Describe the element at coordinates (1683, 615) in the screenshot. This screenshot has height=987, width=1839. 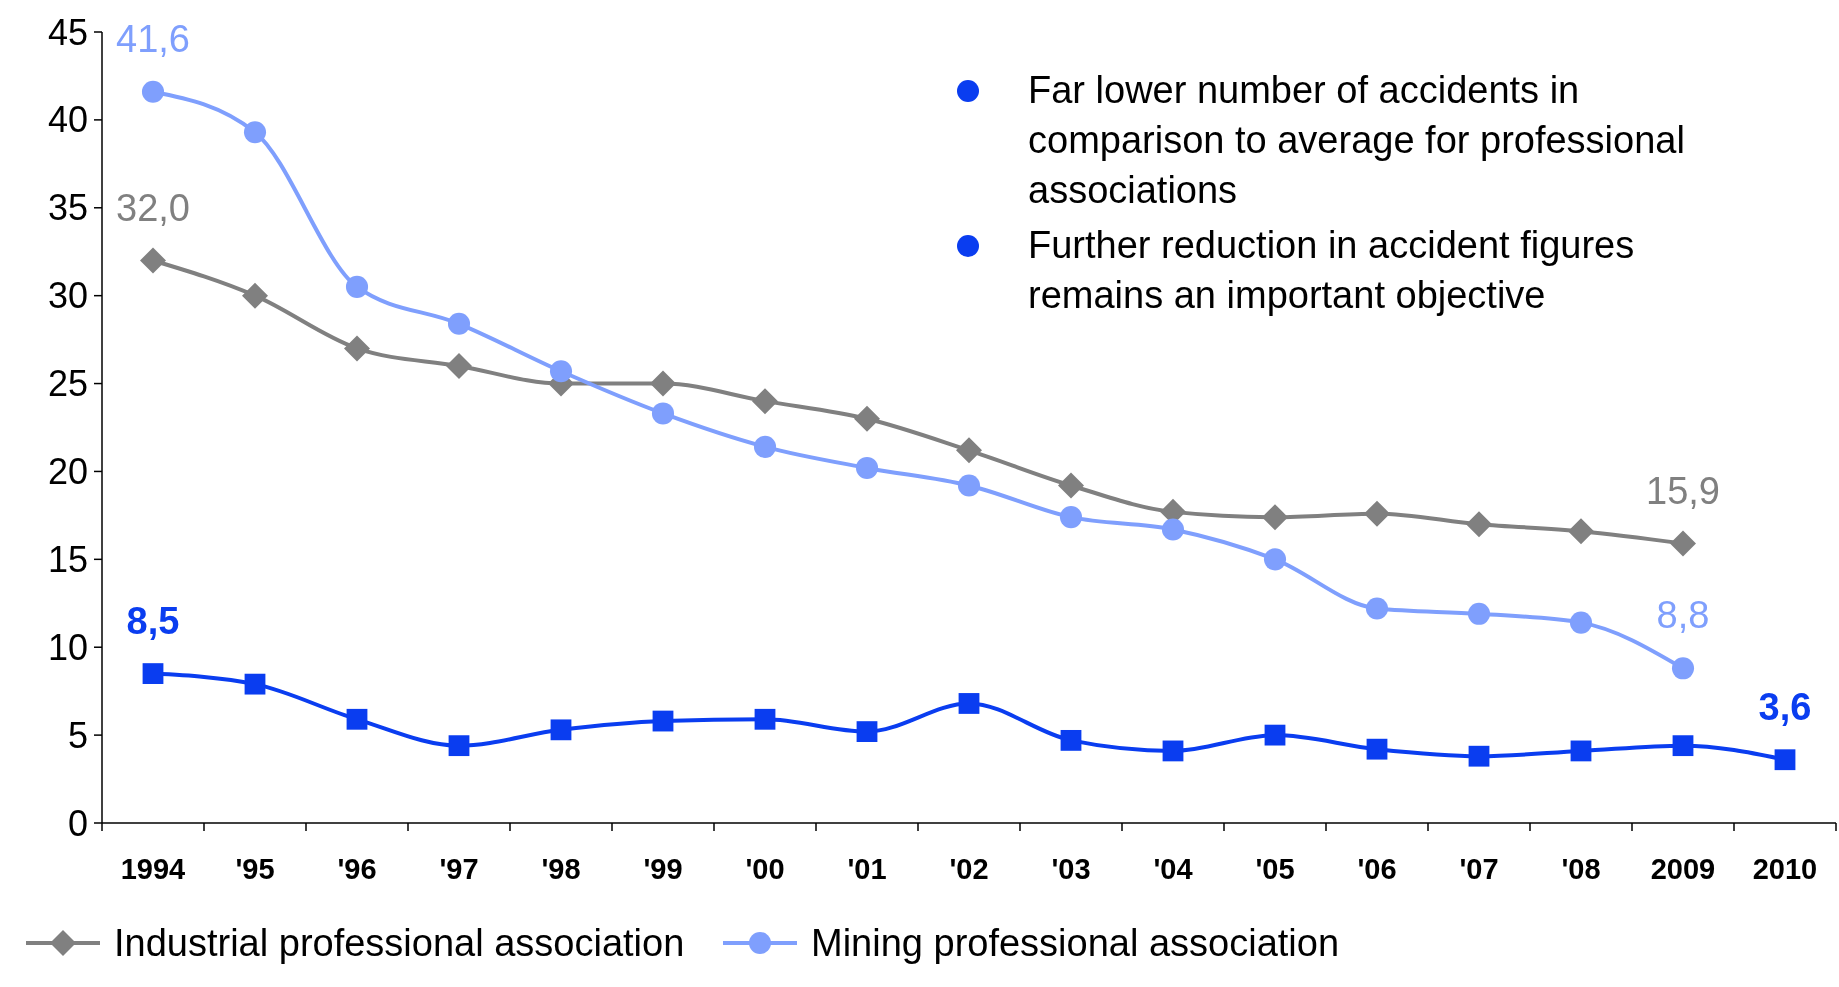
I see `data-label: 8,8` at that location.